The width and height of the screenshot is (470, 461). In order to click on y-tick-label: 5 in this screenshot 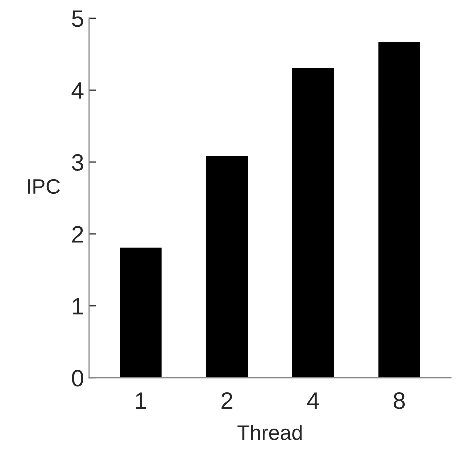, I will do `click(78, 19)`.